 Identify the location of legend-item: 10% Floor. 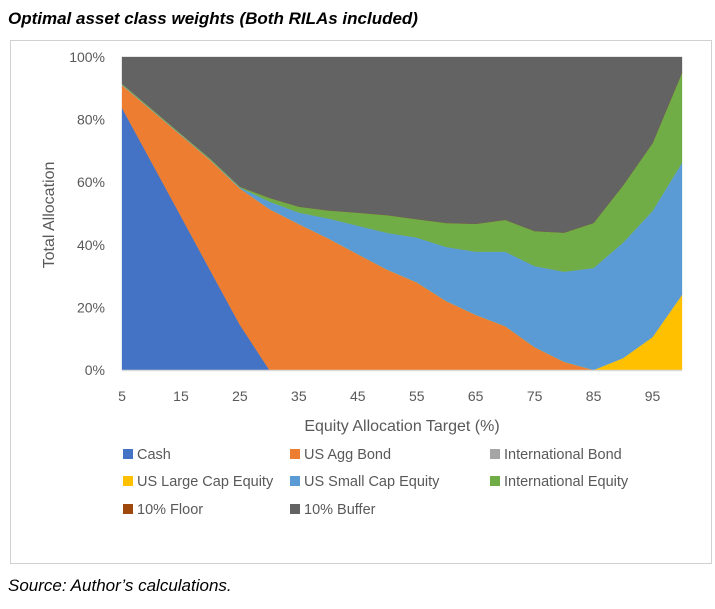
(163, 510).